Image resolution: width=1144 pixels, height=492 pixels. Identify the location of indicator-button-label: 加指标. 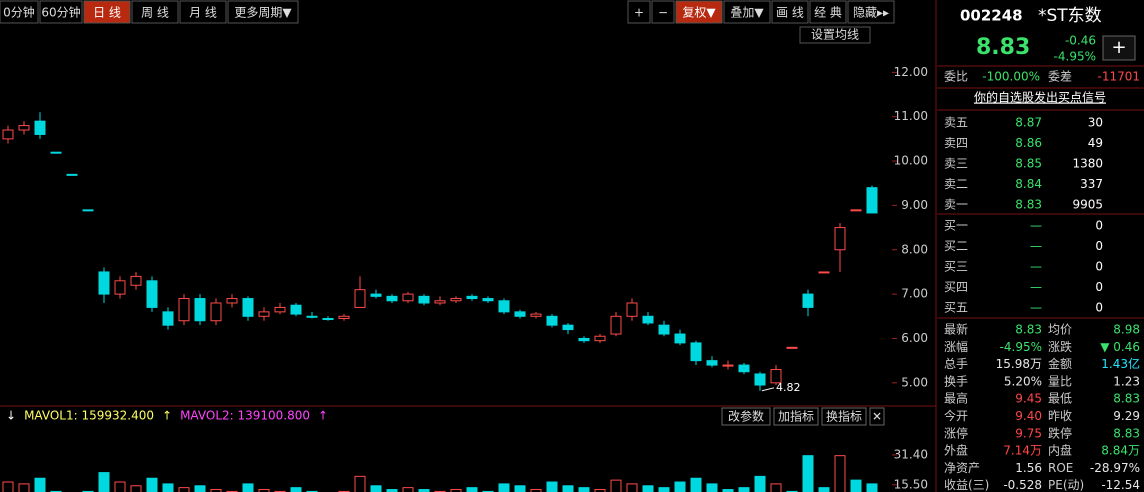
(796, 416).